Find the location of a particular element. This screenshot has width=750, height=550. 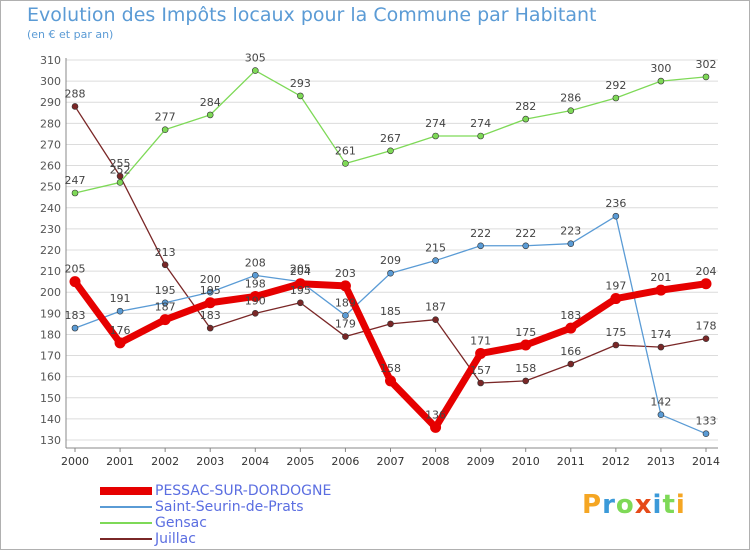

logo-letter: r is located at coordinates (609, 505).